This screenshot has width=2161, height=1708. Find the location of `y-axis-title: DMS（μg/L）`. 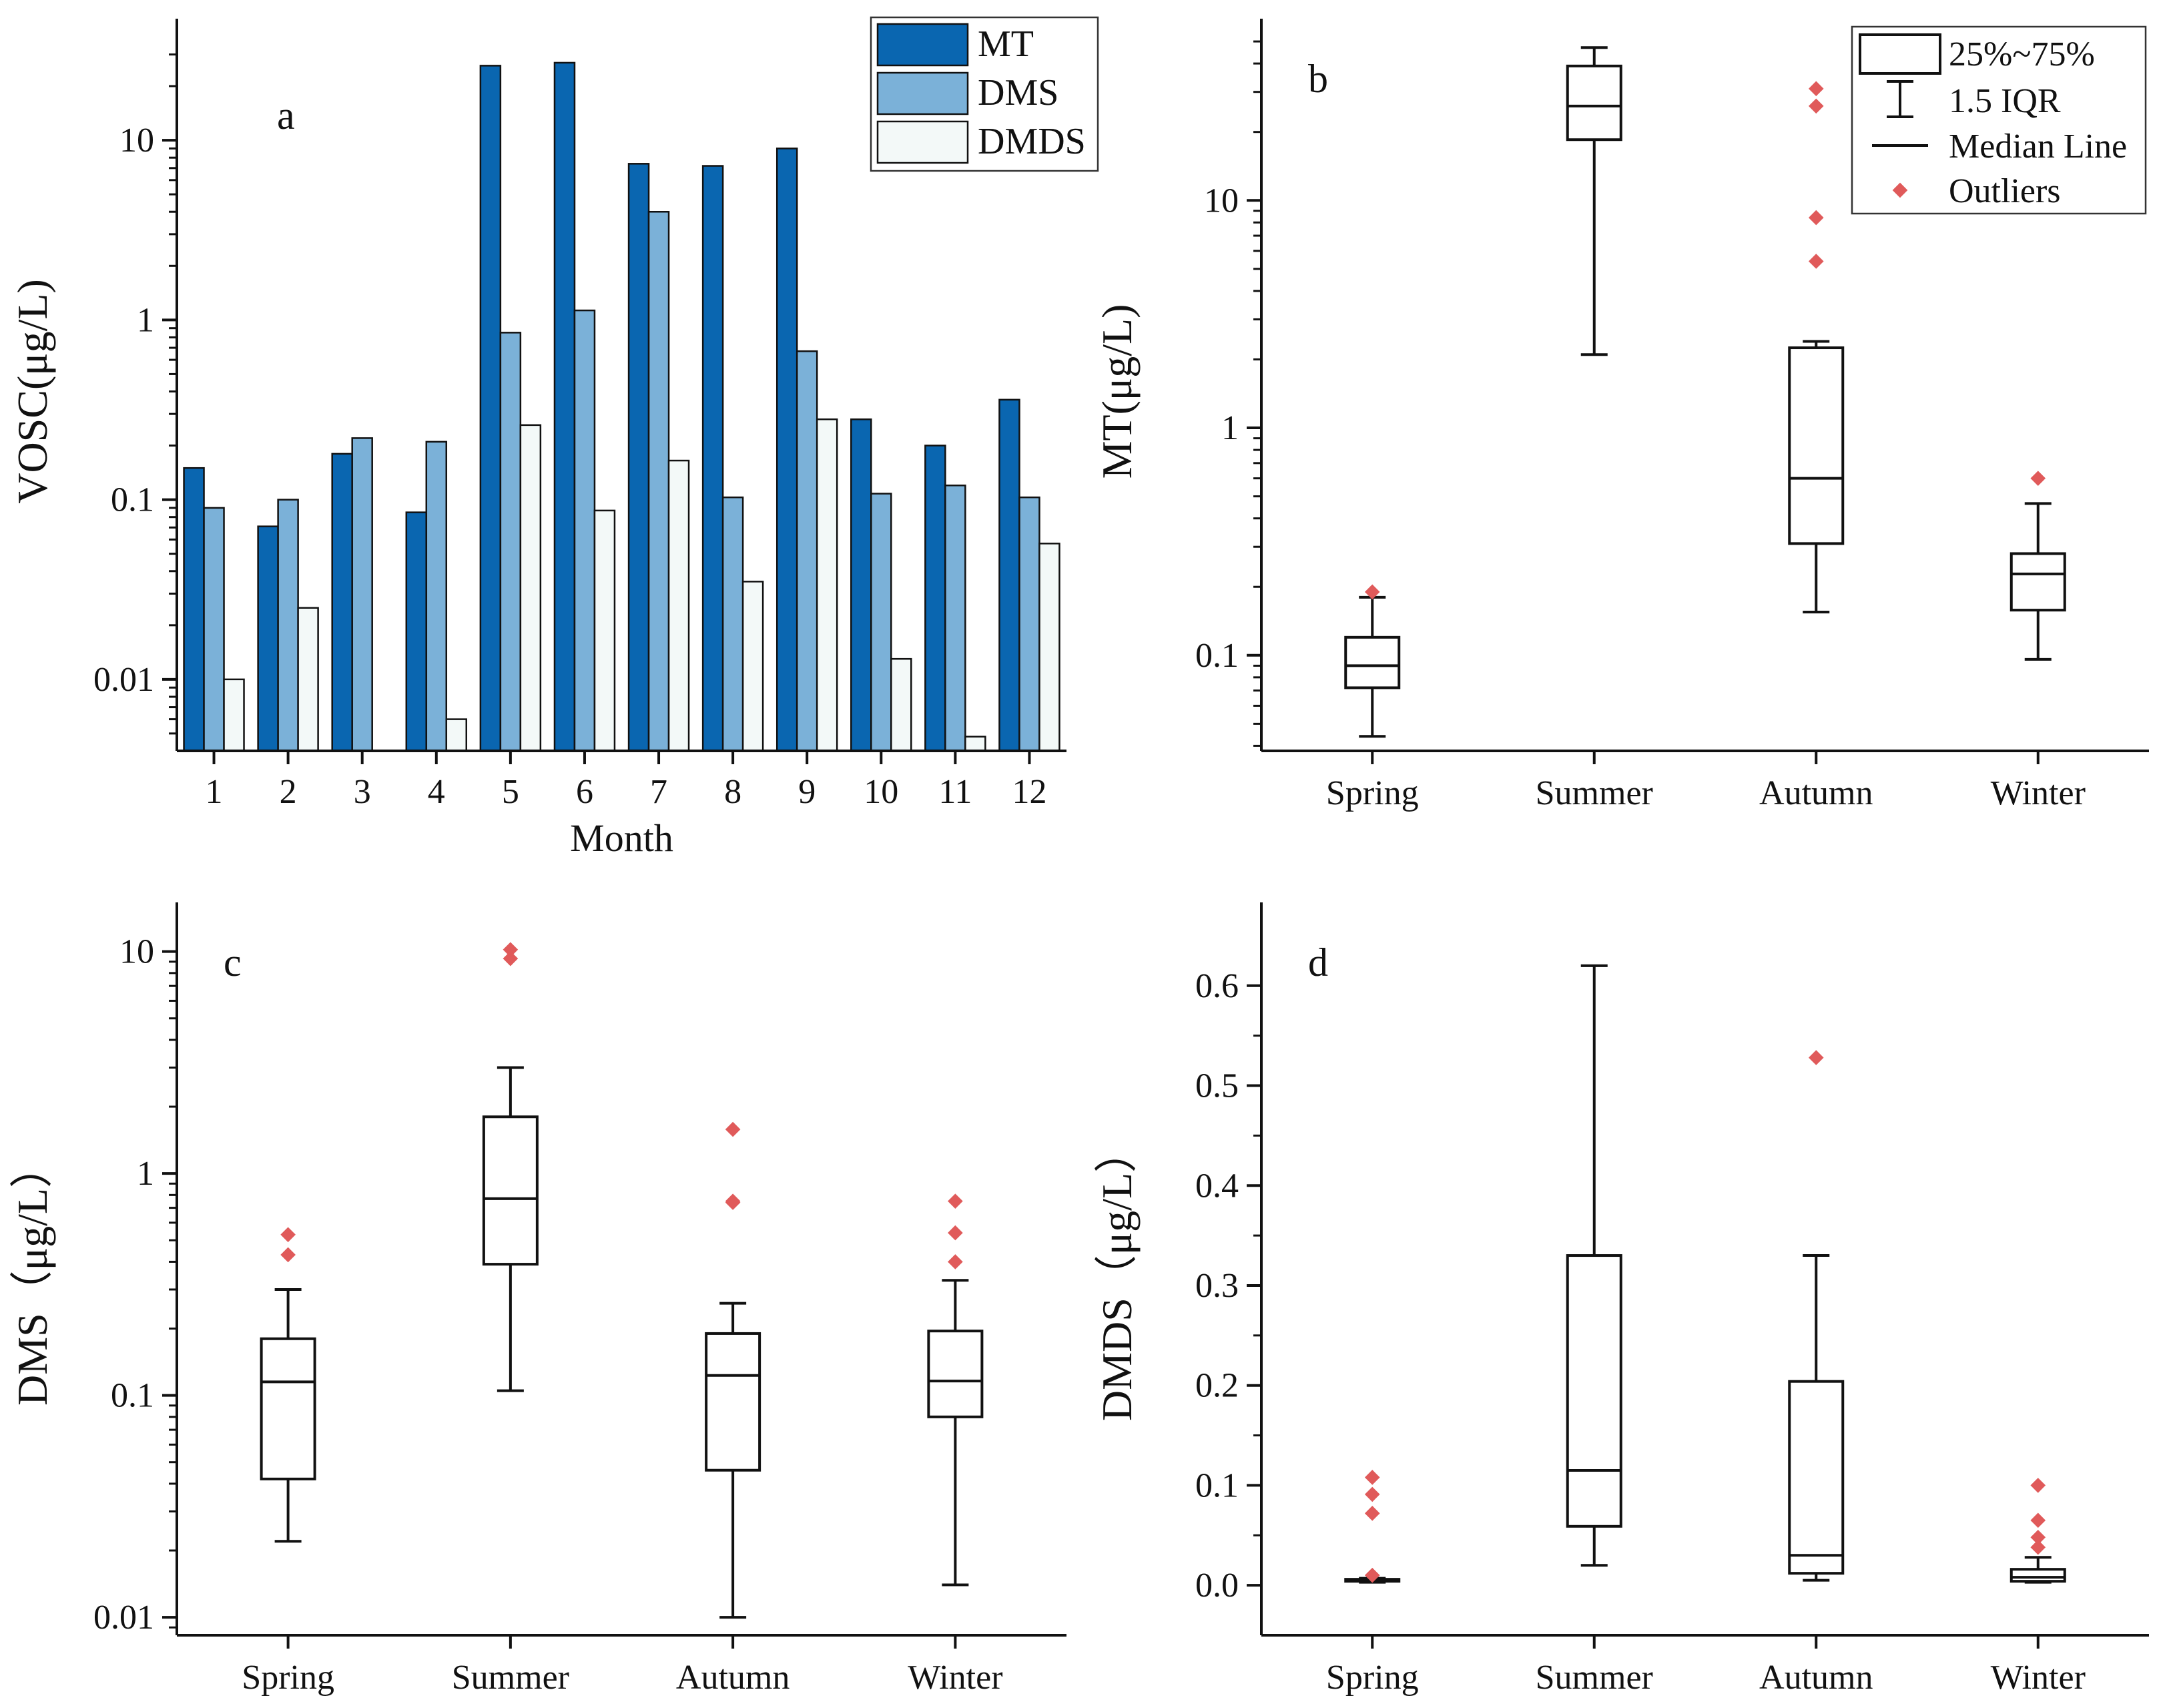

y-axis-title: DMS（μg/L） is located at coordinates (32, 1276).